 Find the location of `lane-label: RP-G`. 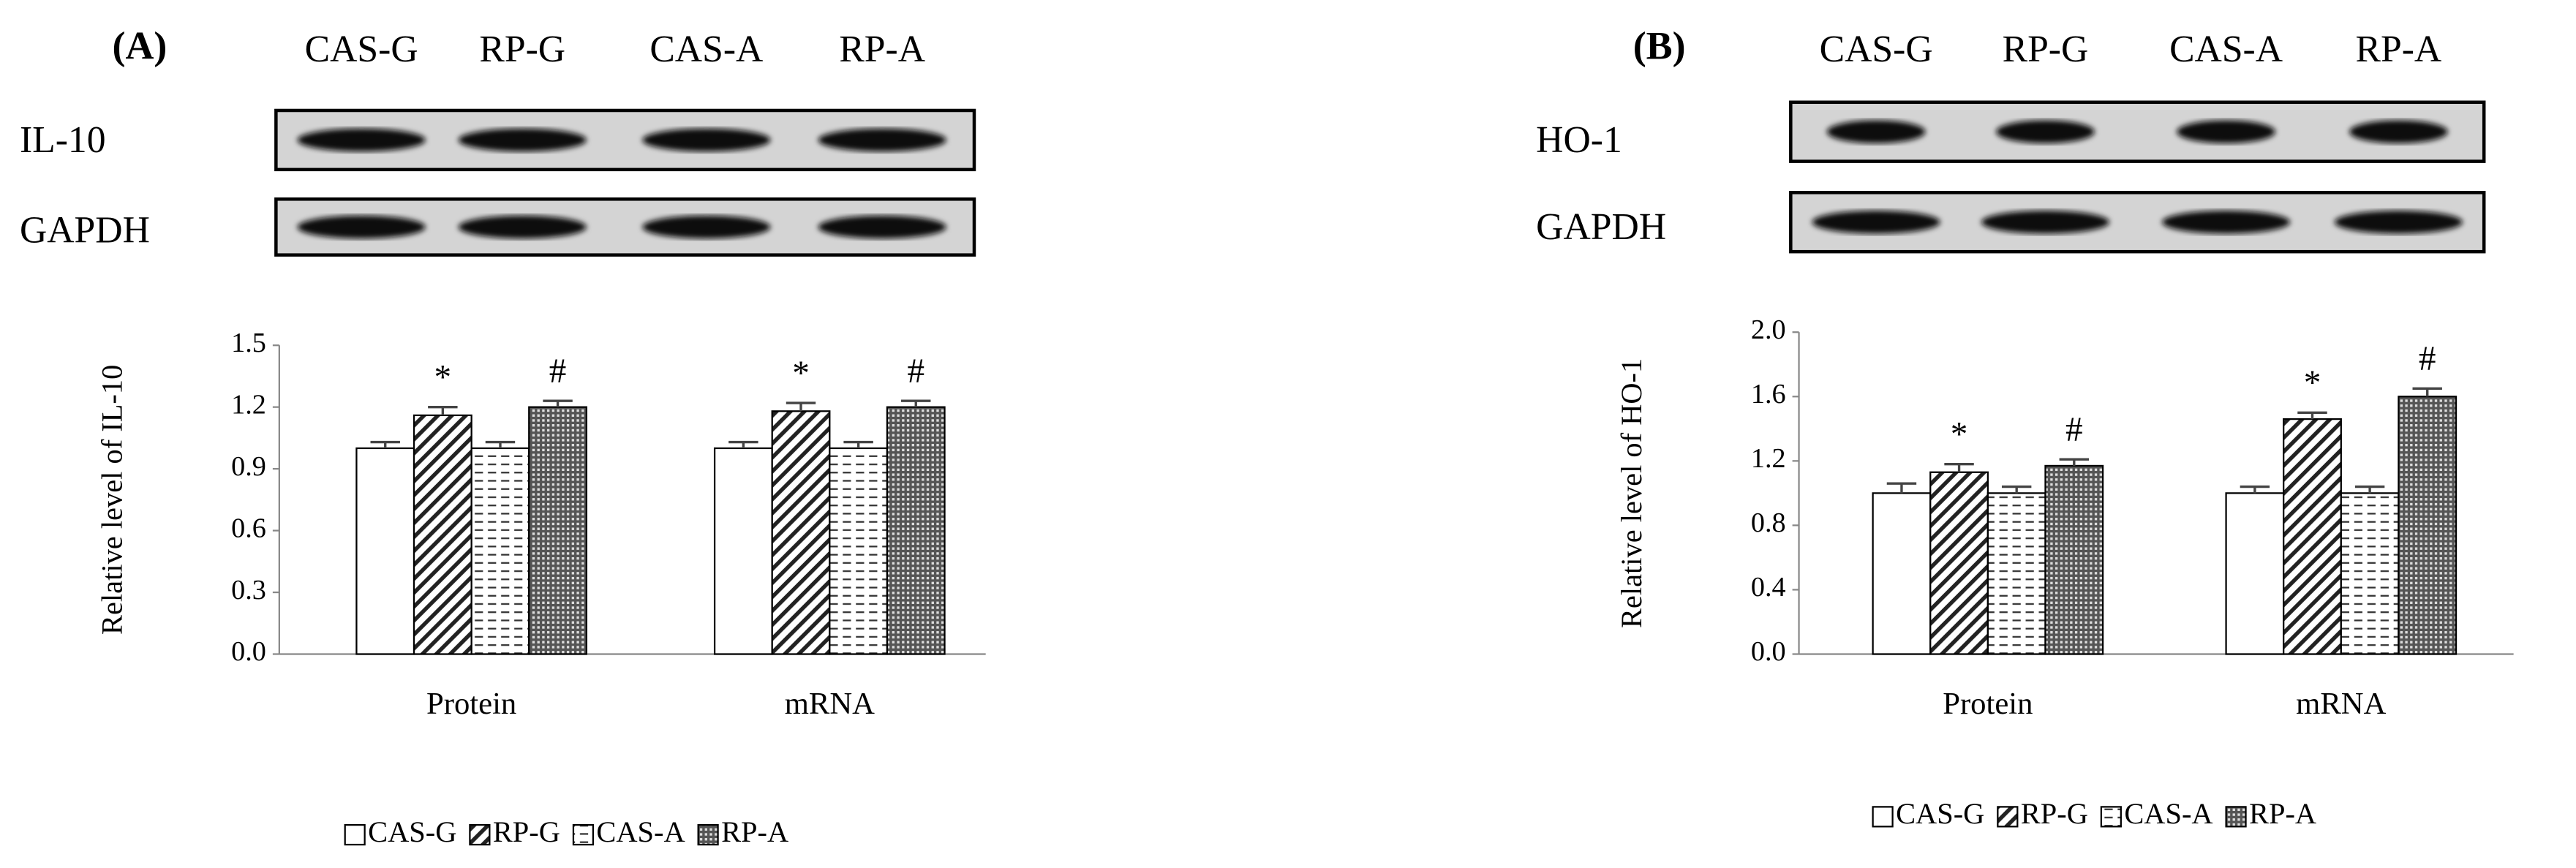

lane-label: RP-G is located at coordinates (2046, 49).